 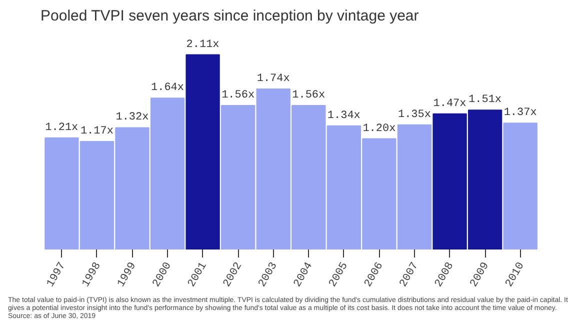 What do you see at coordinates (273, 78) in the screenshot?
I see `data-label: 1.74x` at bounding box center [273, 78].